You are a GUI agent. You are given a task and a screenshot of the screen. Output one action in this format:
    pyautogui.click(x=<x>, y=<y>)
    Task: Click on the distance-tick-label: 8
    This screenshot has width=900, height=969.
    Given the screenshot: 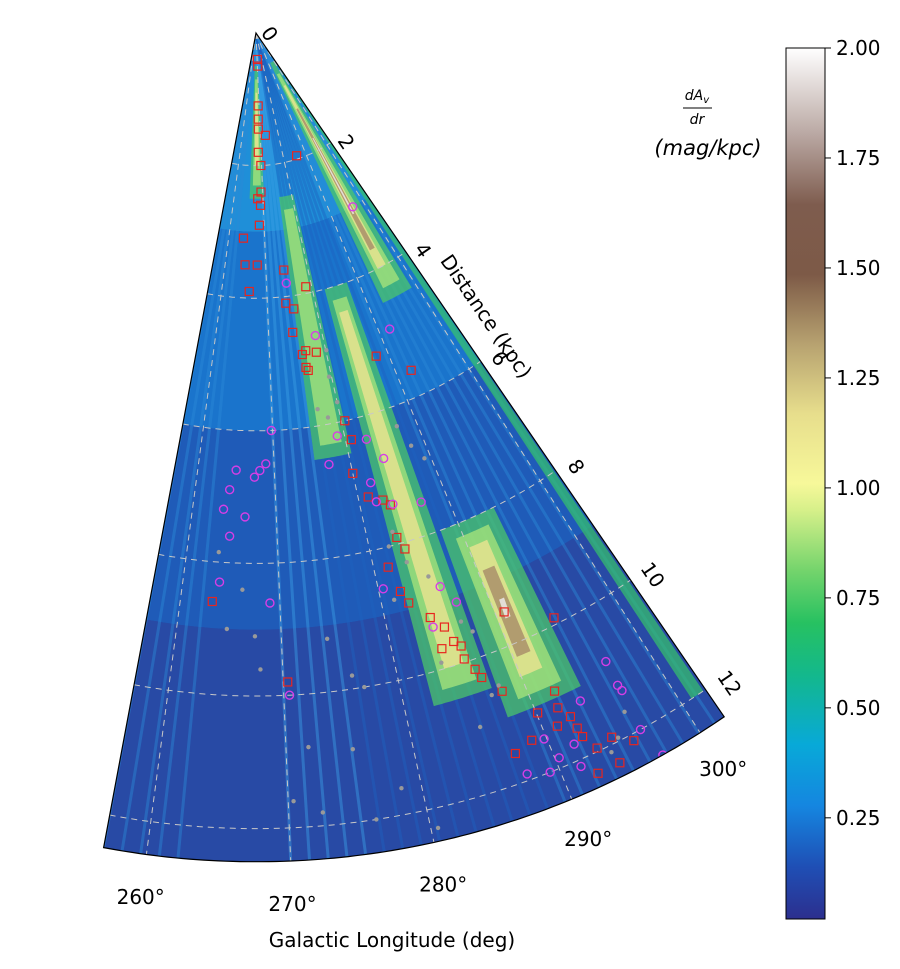 What is the action you would take?
    pyautogui.click(x=576, y=467)
    